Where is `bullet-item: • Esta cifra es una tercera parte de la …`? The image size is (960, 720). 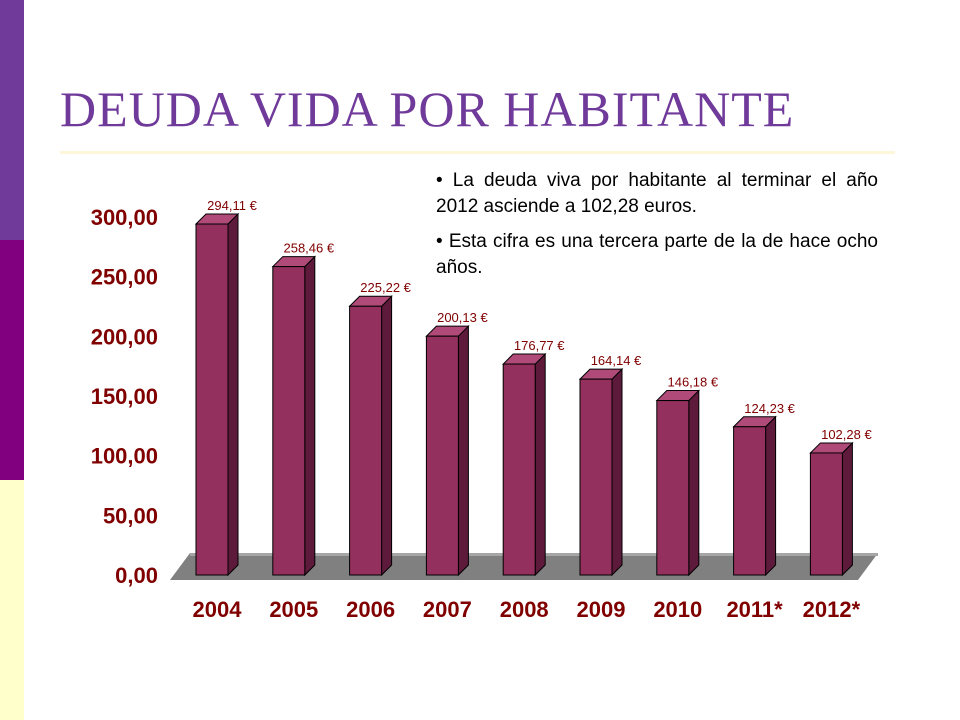 bullet-item: • Esta cifra es una tercera parte de la … is located at coordinates (657, 254).